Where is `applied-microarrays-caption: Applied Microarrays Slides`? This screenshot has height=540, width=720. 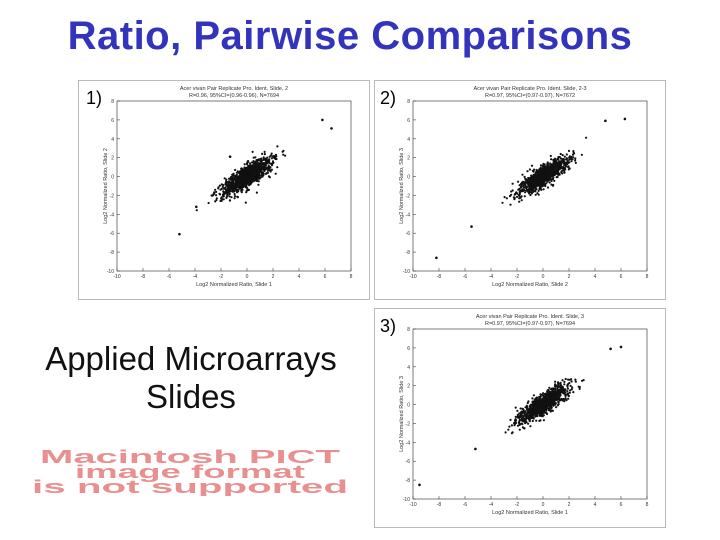 applied-microarrays-caption: Applied Microarrays Slides is located at coordinates (191, 378).